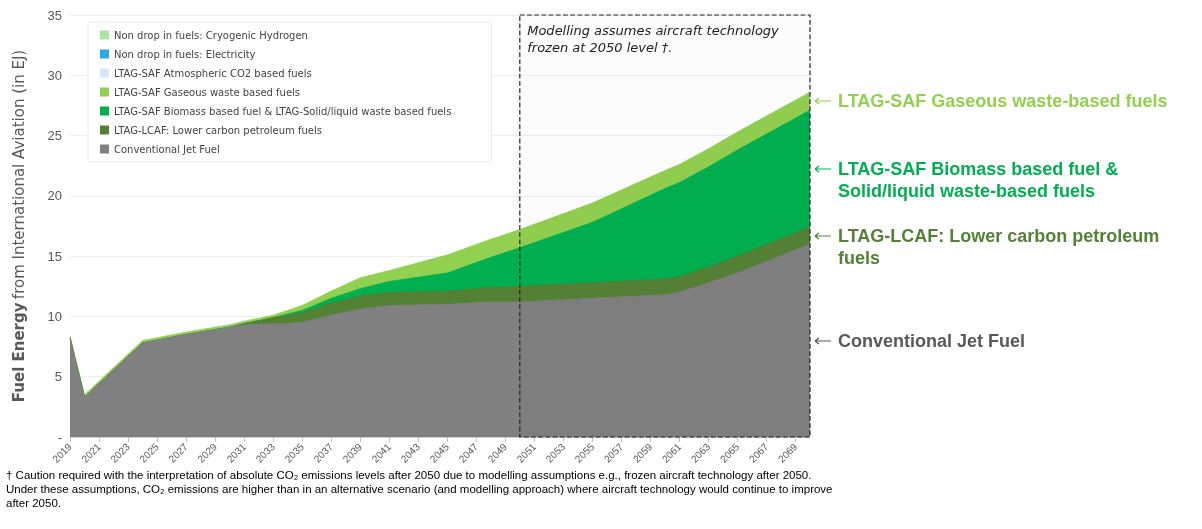  I want to click on text: Conventional Jet Fuel, so click(932, 340).